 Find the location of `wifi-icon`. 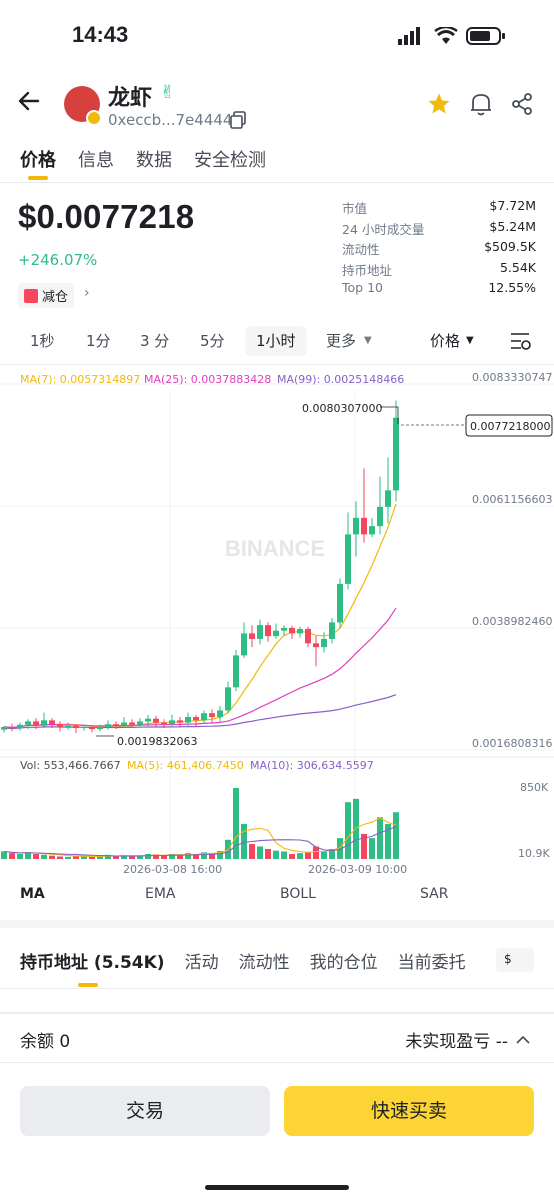

wifi-icon is located at coordinates (446, 35).